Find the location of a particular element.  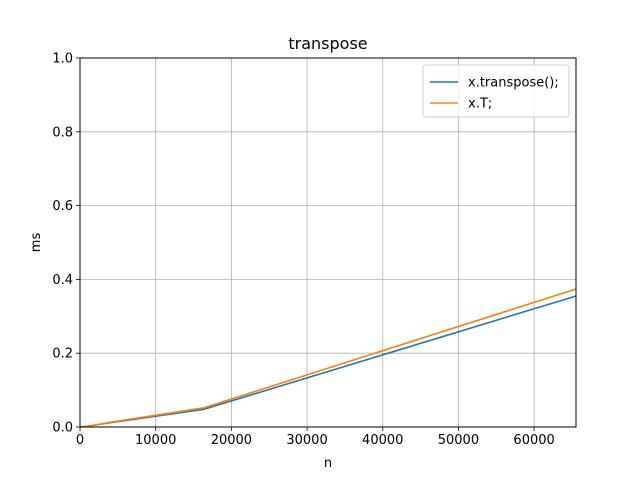

y-tick-label: 0.0 is located at coordinates (62, 428).